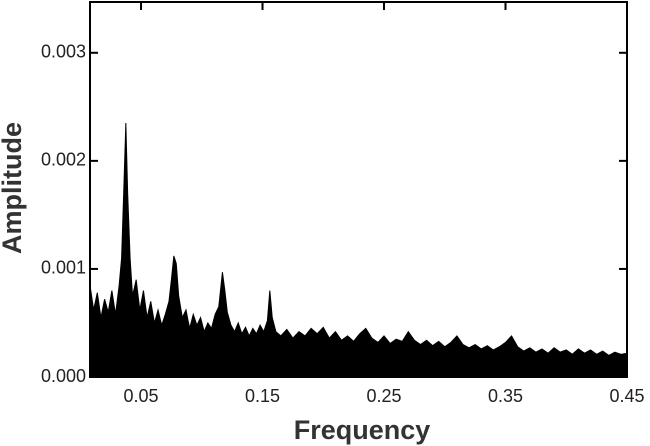 The height and width of the screenshot is (446, 650). What do you see at coordinates (262, 396) in the screenshot?
I see `x-tick-label: 0.15` at bounding box center [262, 396].